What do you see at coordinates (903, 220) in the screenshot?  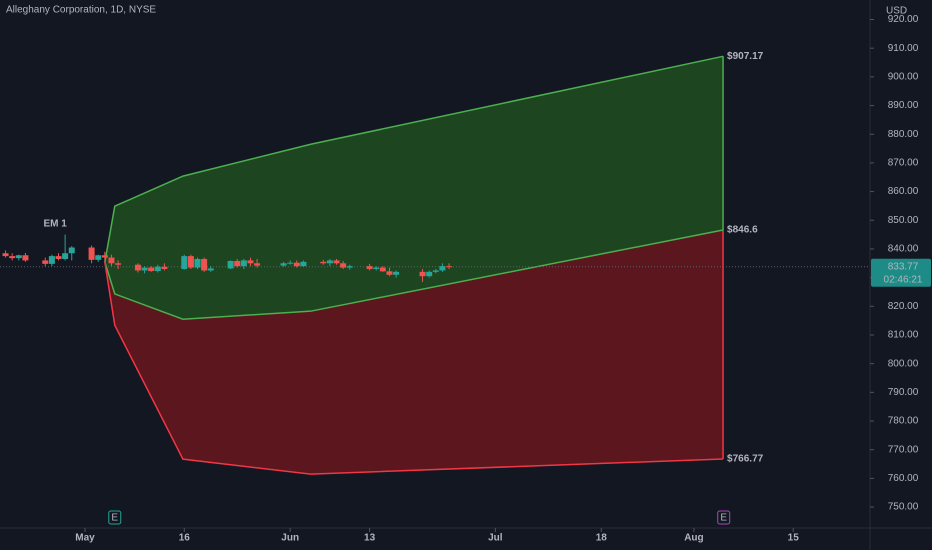 I see `y-tick-label: 850.00` at bounding box center [903, 220].